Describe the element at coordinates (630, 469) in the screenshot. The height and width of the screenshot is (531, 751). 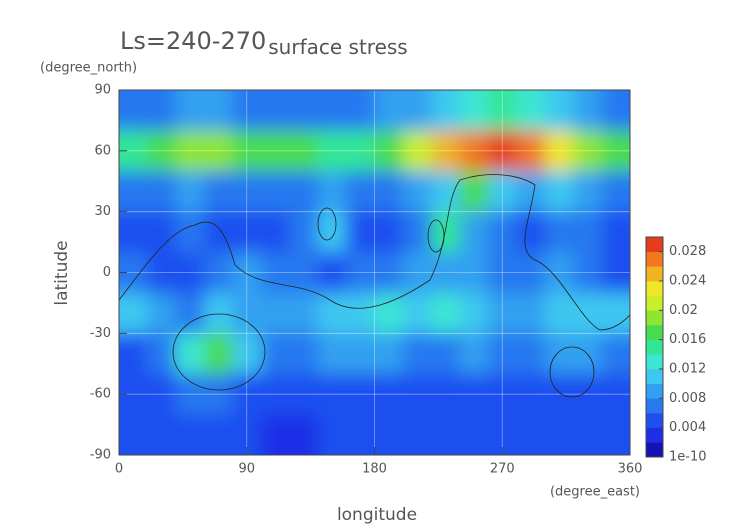
I see `x-tick-label: 360` at that location.